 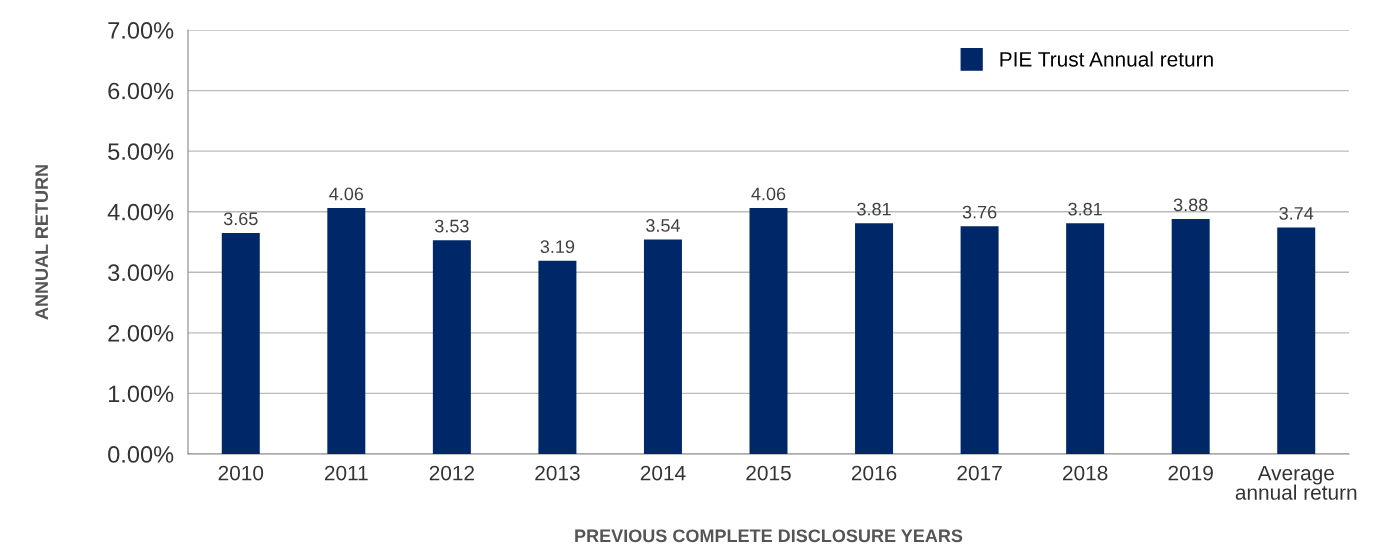 What do you see at coordinates (1296, 482) in the screenshot?
I see `x-tick-label: Average annual return` at bounding box center [1296, 482].